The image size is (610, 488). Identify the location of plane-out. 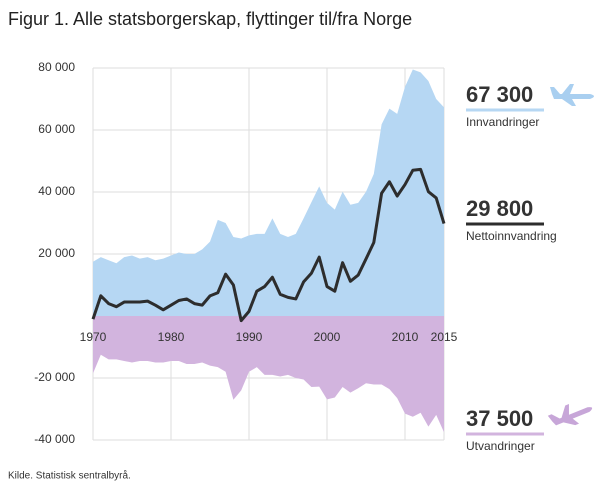
(570, 414).